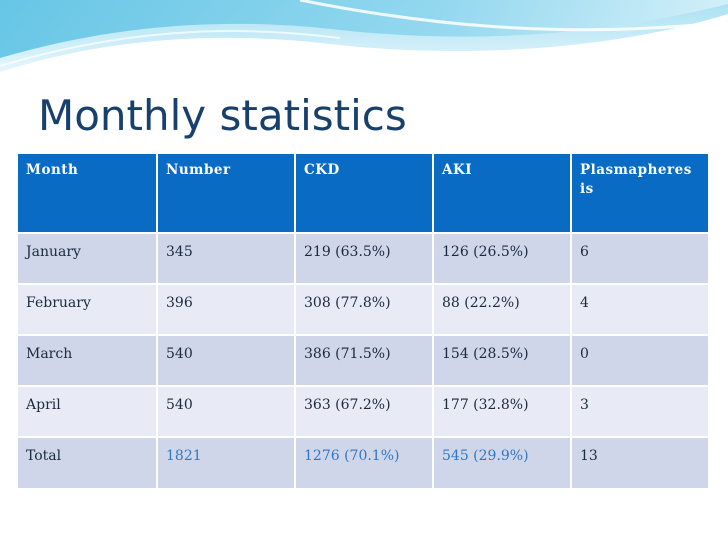 This screenshot has height=546, width=728. What do you see at coordinates (87, 193) in the screenshot?
I see `header-month: Month` at bounding box center [87, 193].